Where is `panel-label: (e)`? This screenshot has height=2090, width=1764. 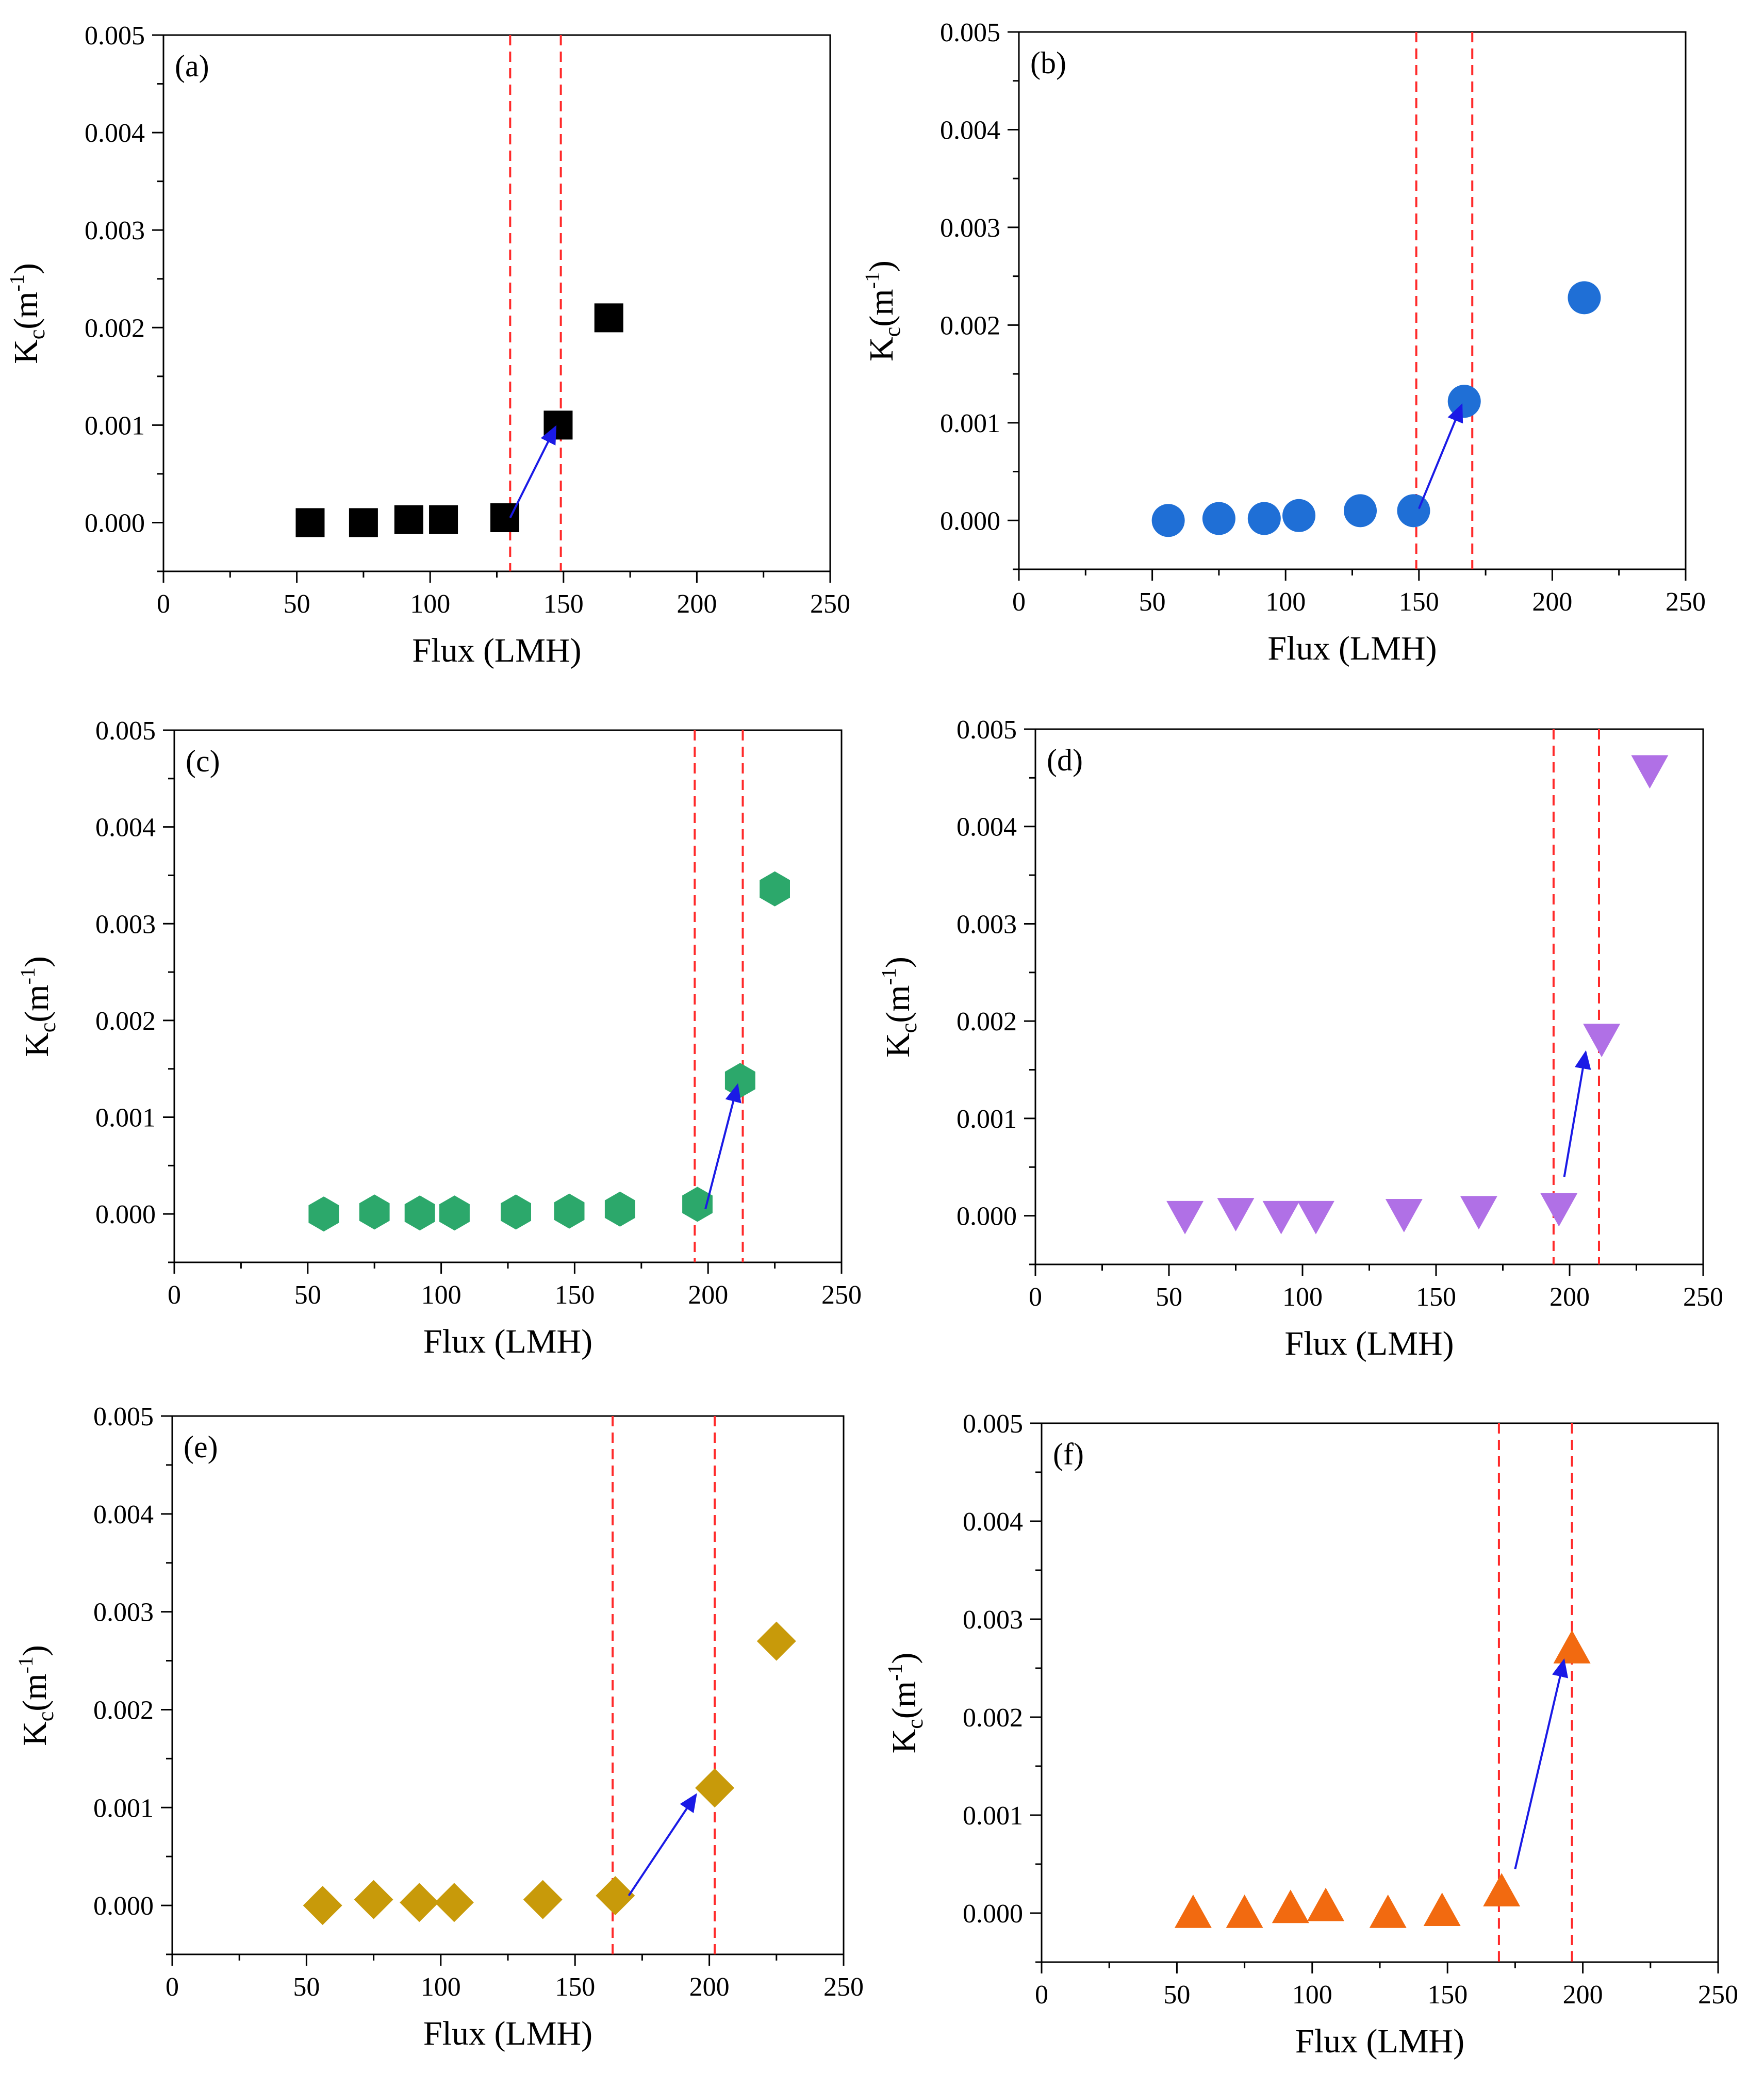
panel-label: (e) is located at coordinates (201, 1447).